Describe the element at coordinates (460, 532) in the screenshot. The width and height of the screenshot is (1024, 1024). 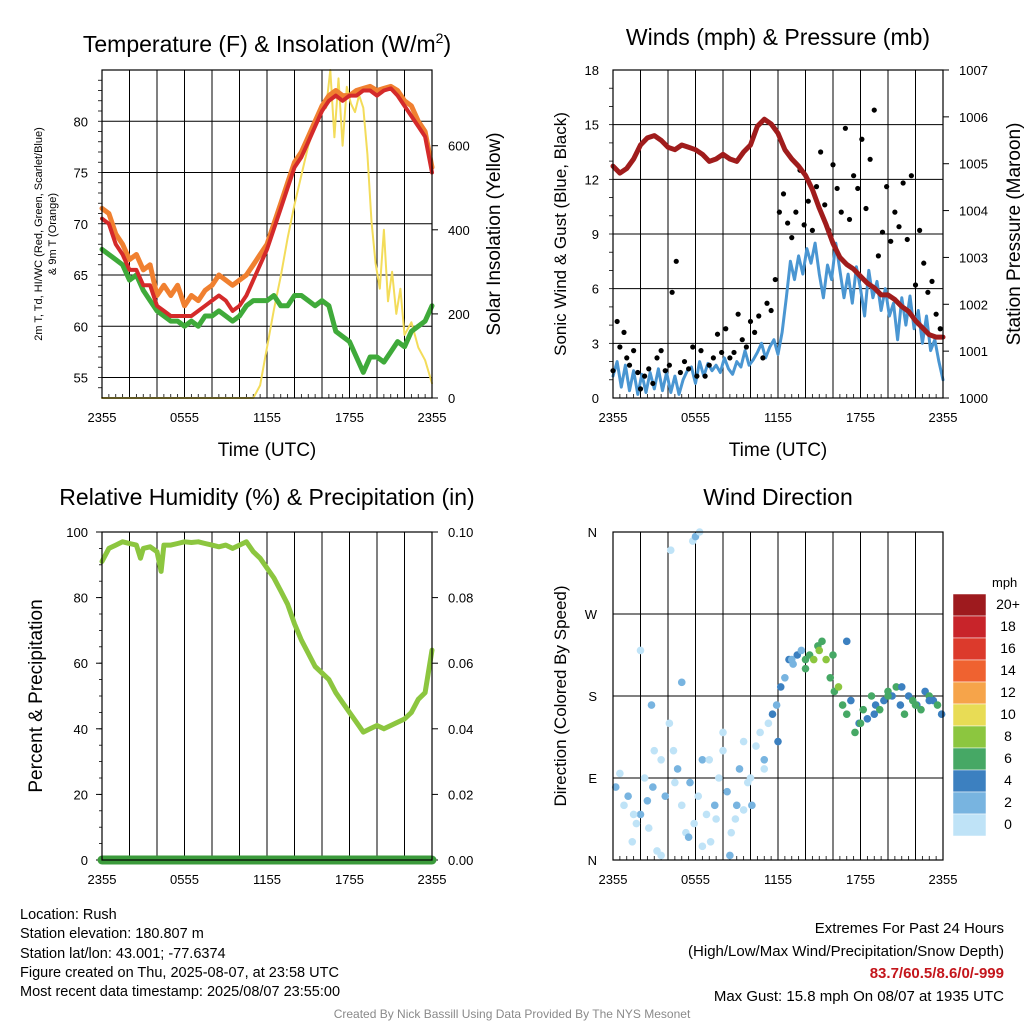
I see `y2-tick-label: 0.10` at that location.